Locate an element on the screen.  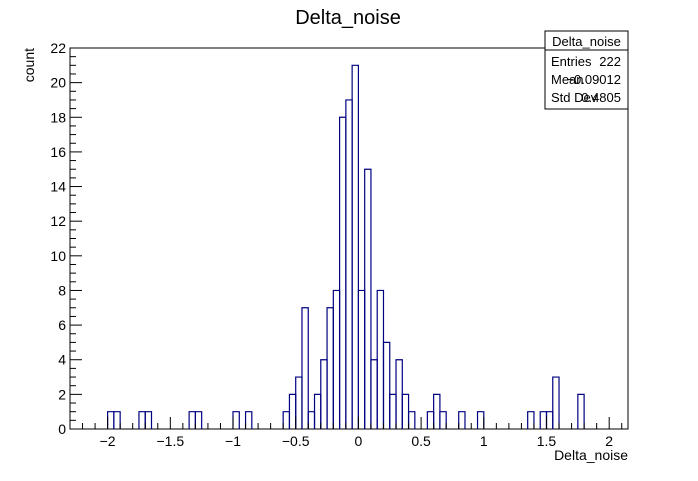
stats-entries-label: Entries is located at coordinates (571, 61).